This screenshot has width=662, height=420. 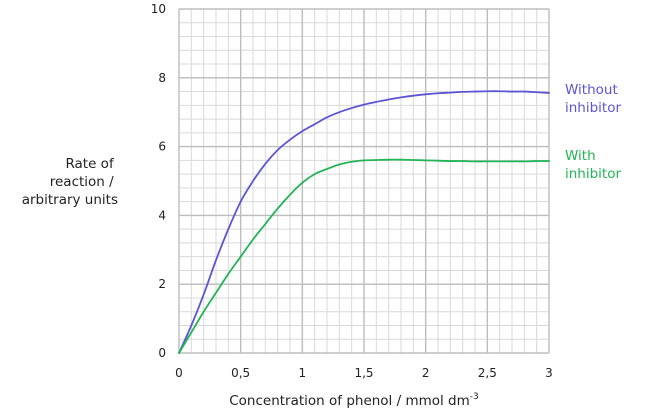 What do you see at coordinates (240, 373) in the screenshot?
I see `x-tick-label: 0,5` at bounding box center [240, 373].